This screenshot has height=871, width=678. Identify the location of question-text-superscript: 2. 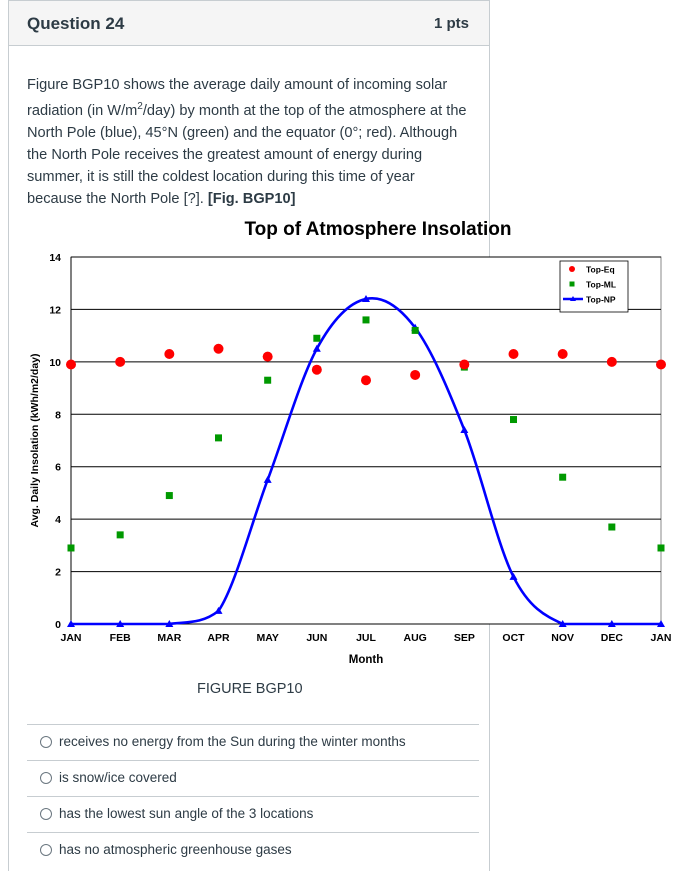
(140, 106).